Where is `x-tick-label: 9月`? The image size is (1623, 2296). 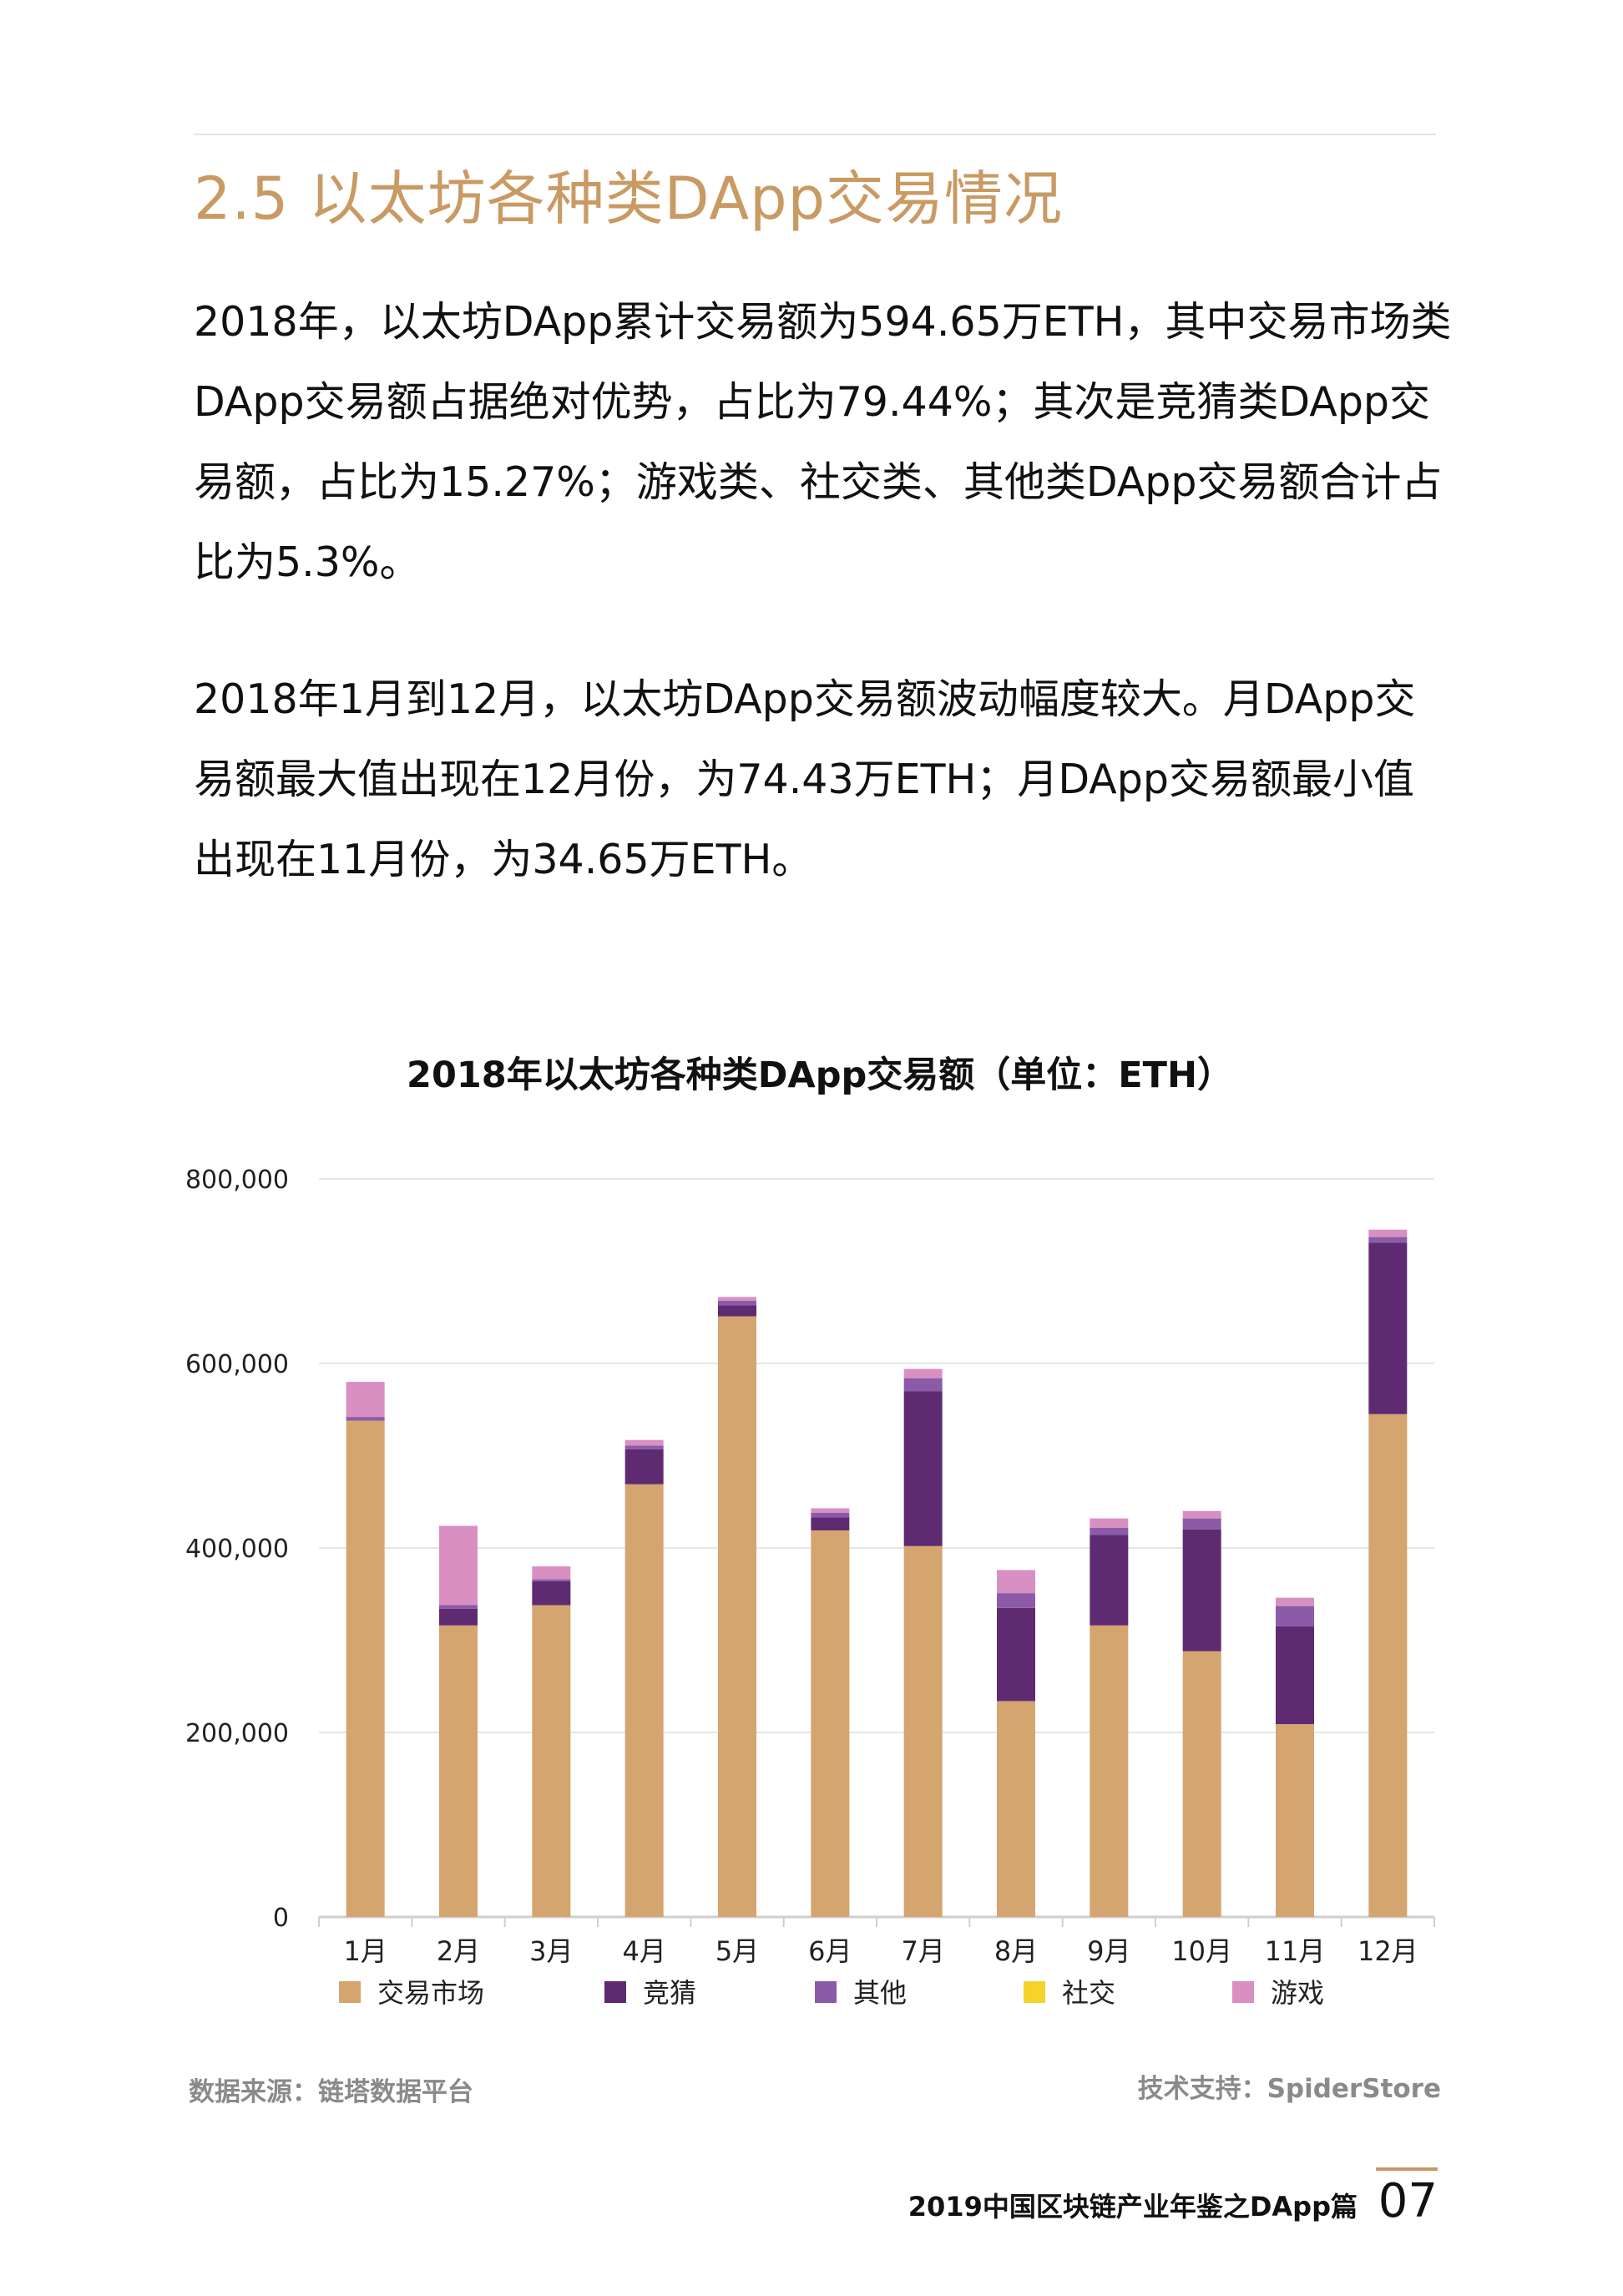 x-tick-label: 9月 is located at coordinates (1108, 1951).